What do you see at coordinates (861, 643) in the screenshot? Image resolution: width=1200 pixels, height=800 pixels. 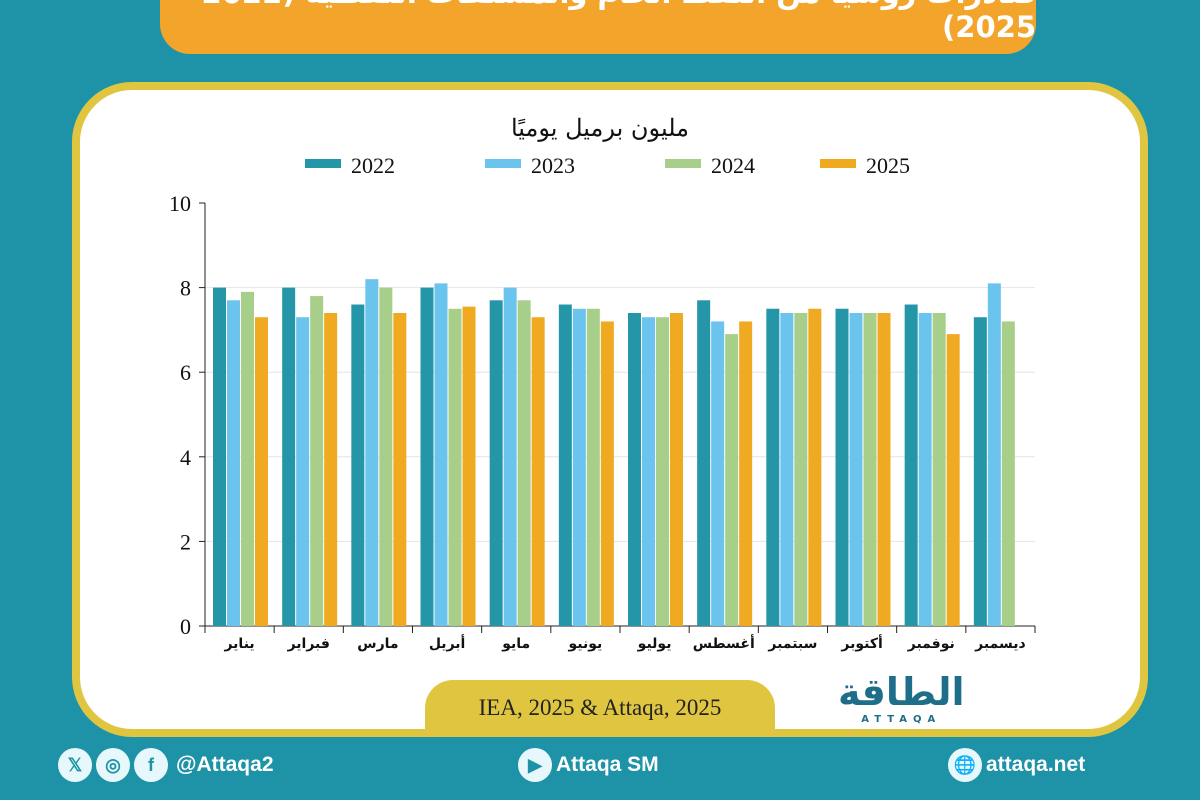 I see `x-tick-label: أكتوبر` at bounding box center [861, 643].